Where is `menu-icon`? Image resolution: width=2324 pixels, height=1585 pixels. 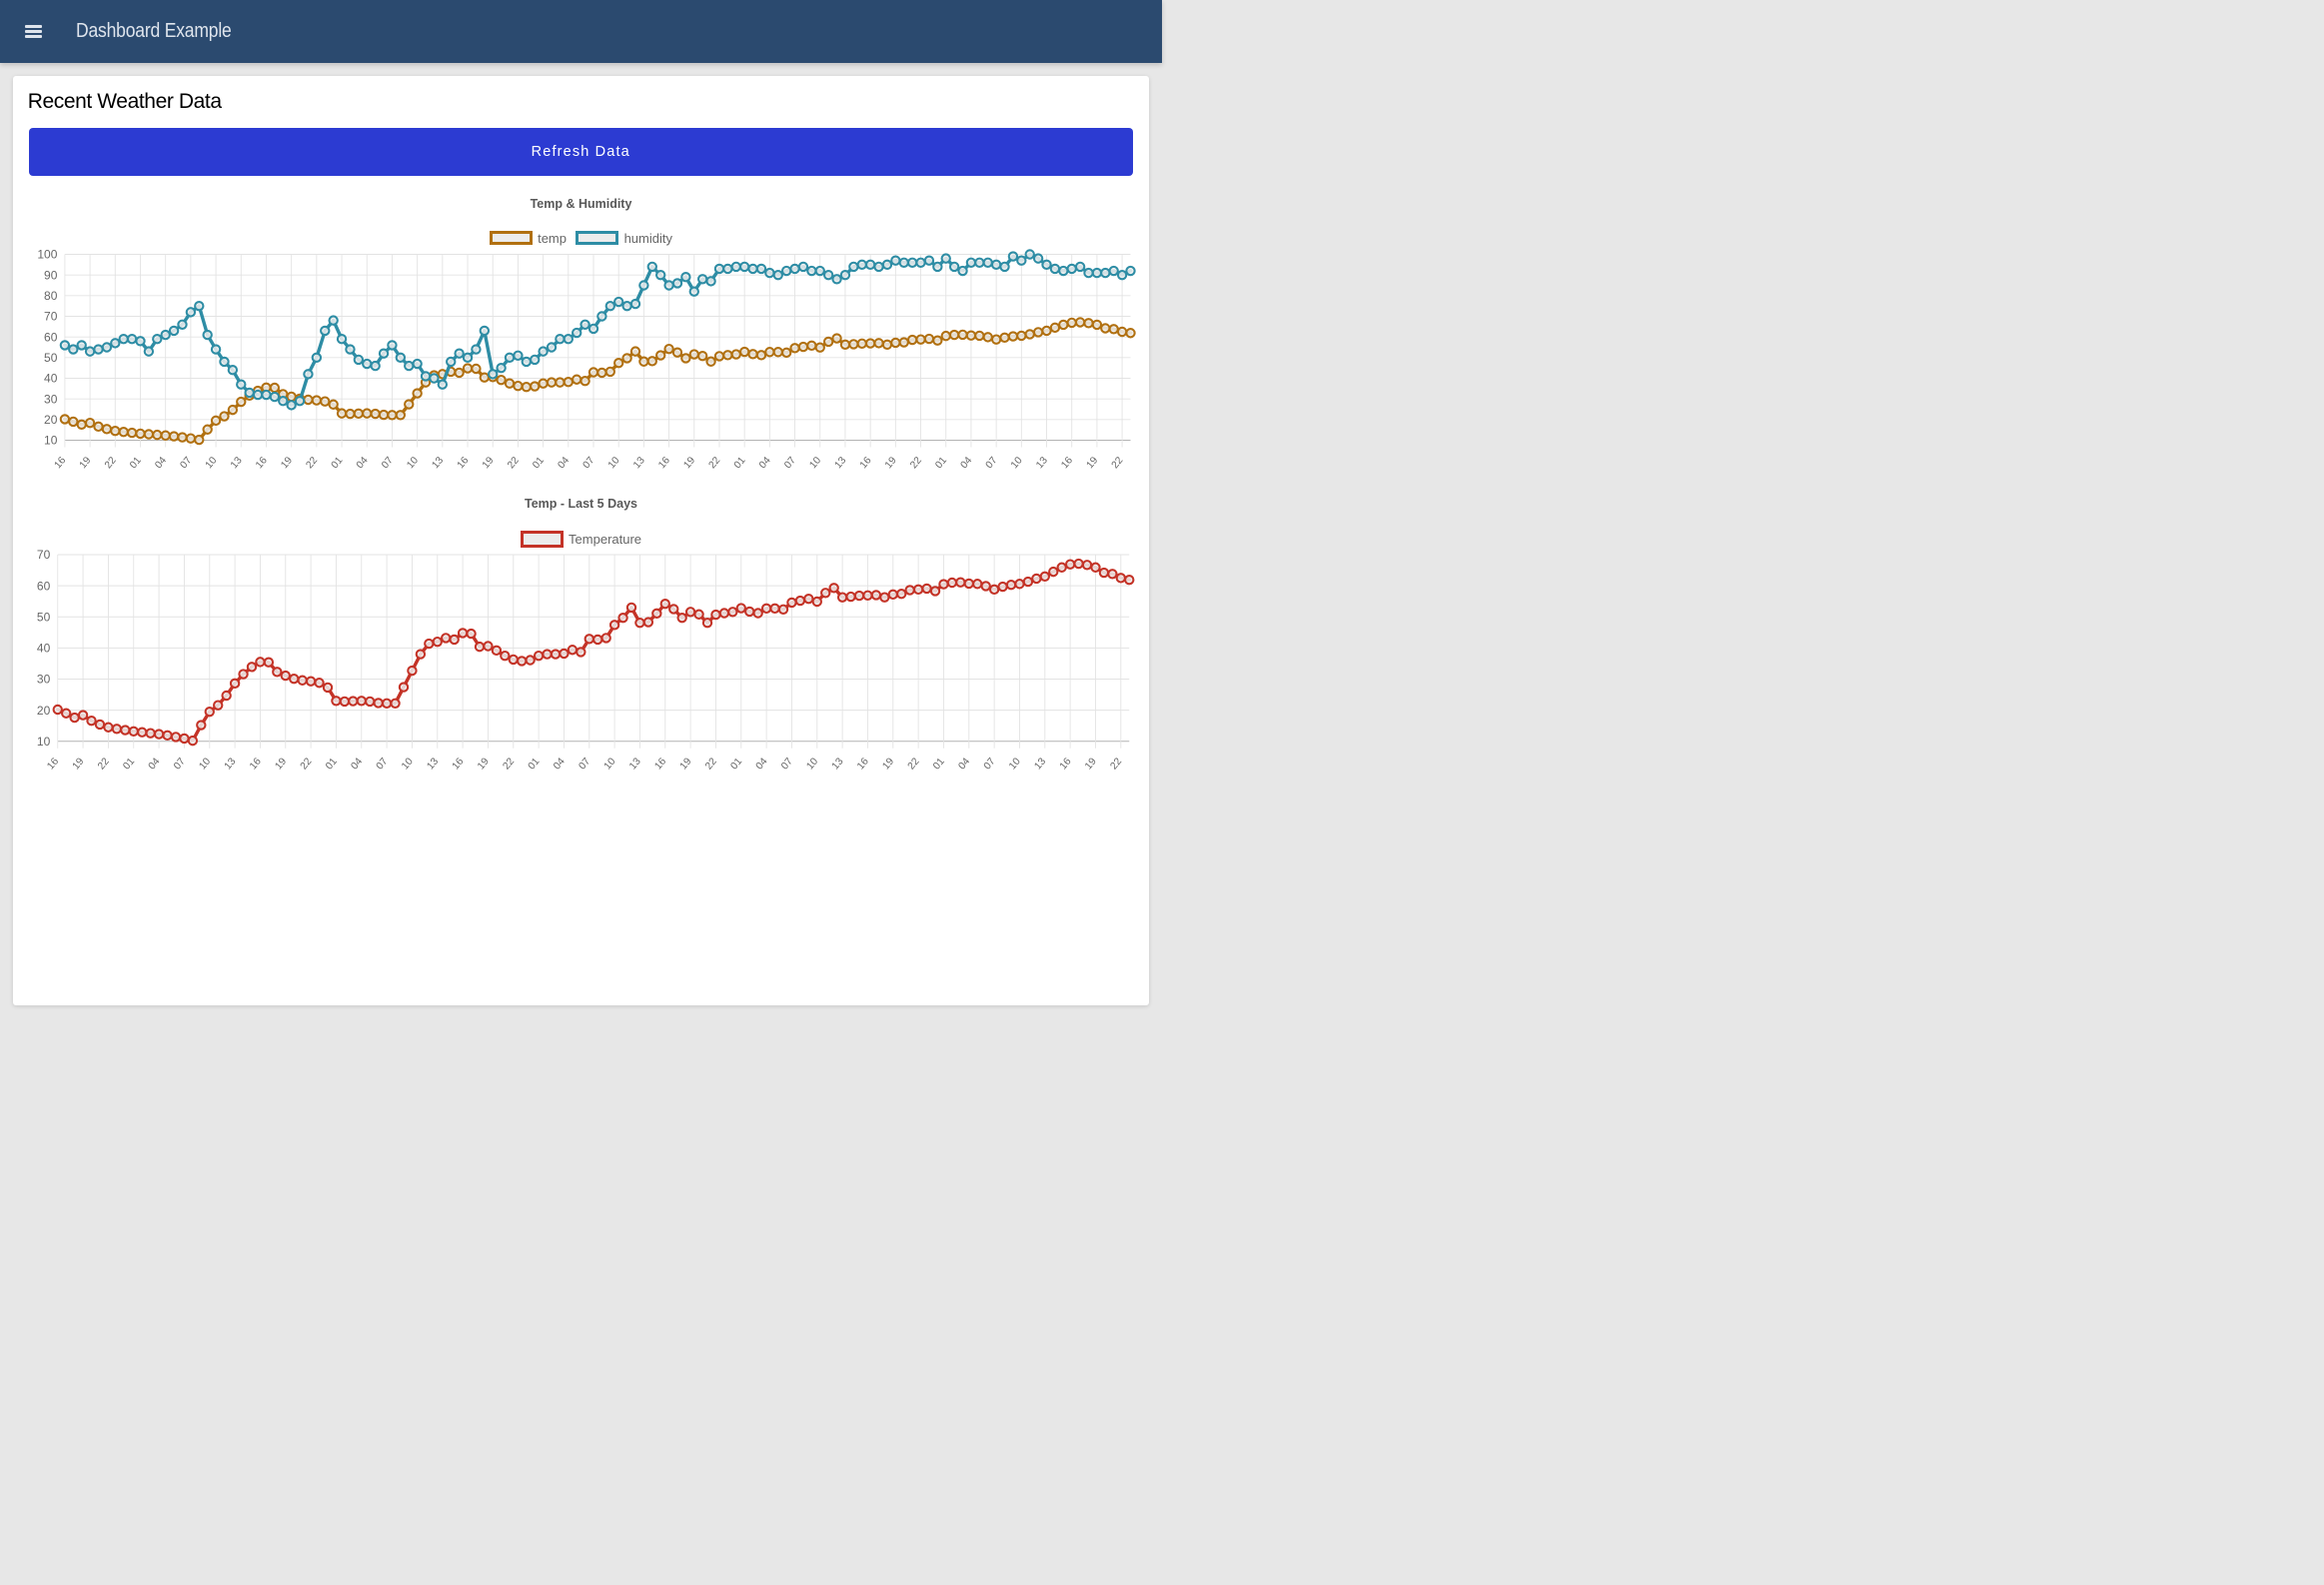 menu-icon is located at coordinates (34, 31).